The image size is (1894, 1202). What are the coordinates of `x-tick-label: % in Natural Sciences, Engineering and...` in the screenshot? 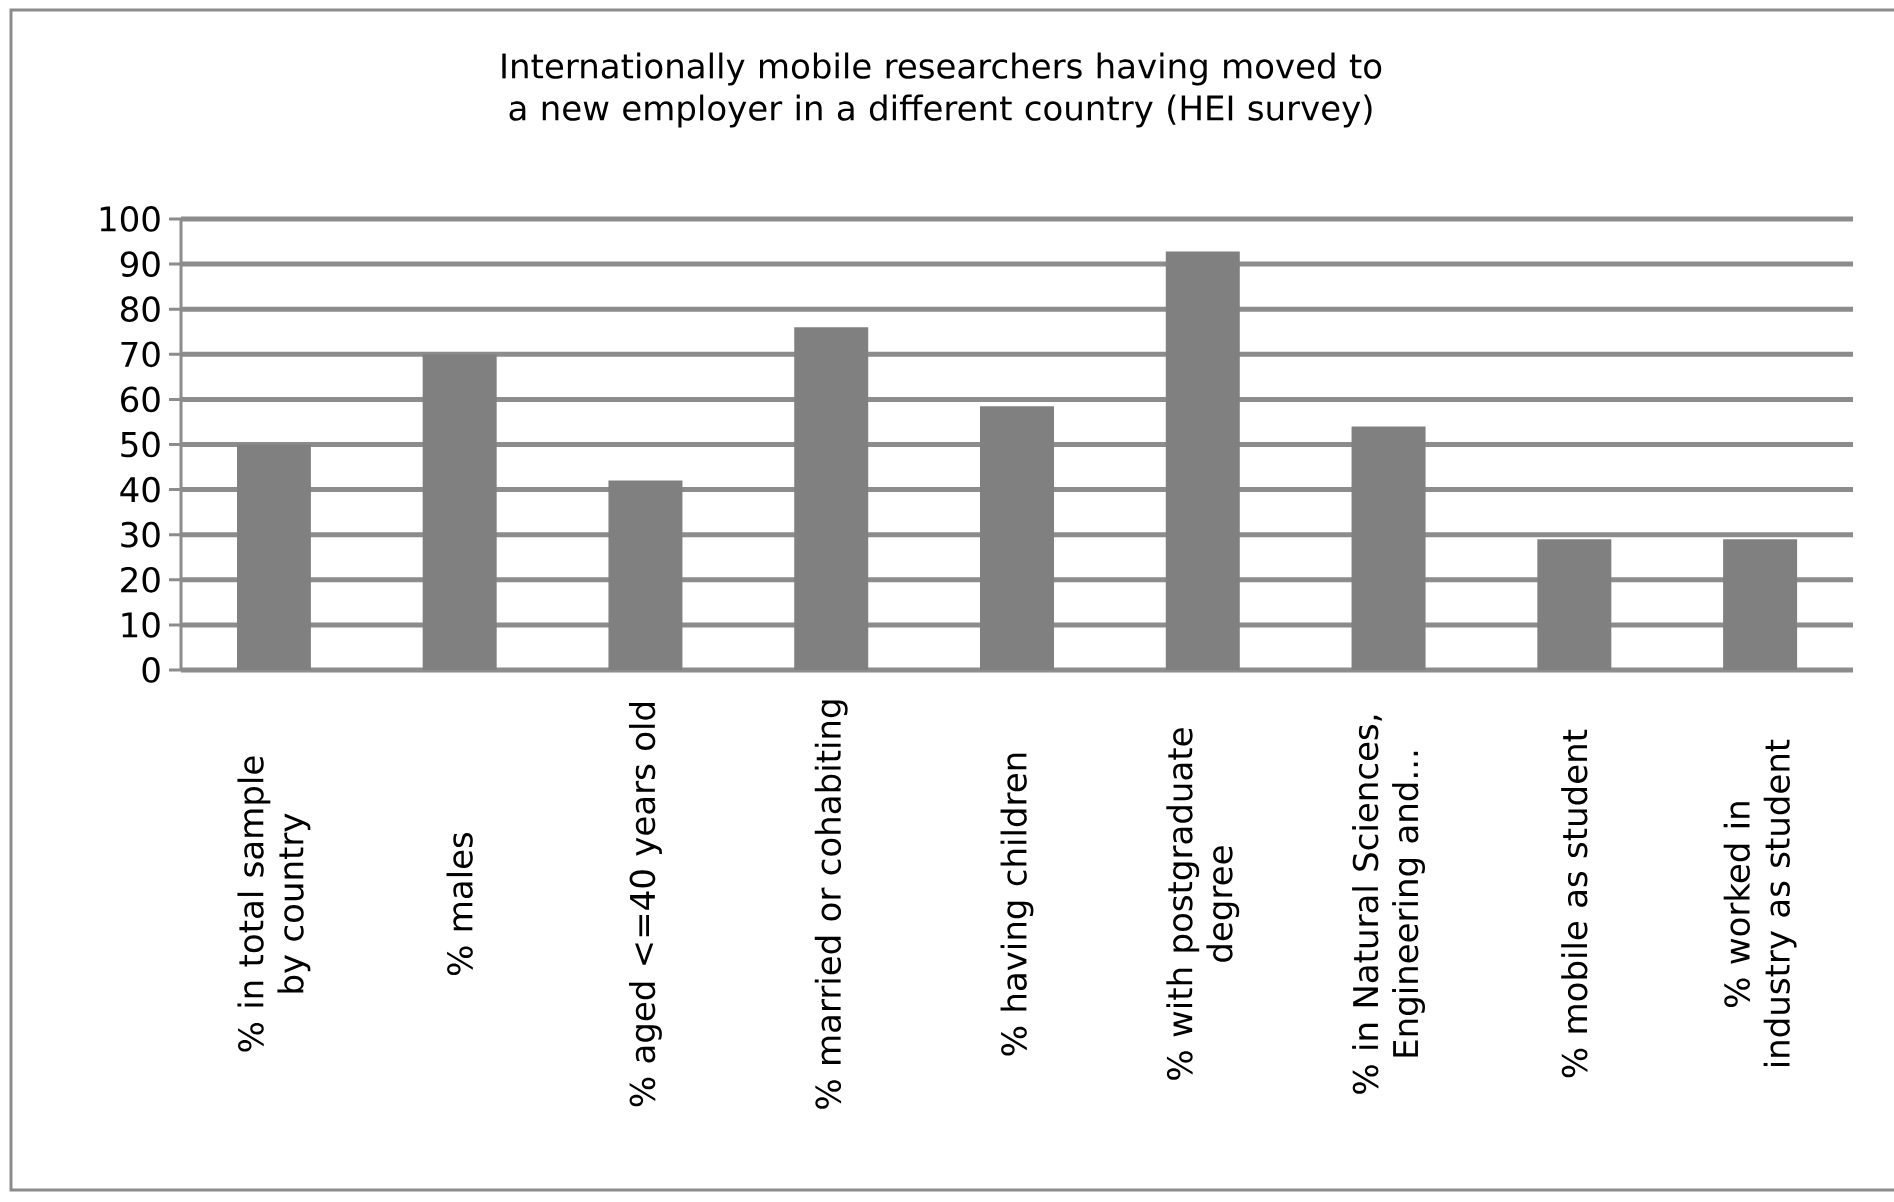 It's located at (1388, 904).